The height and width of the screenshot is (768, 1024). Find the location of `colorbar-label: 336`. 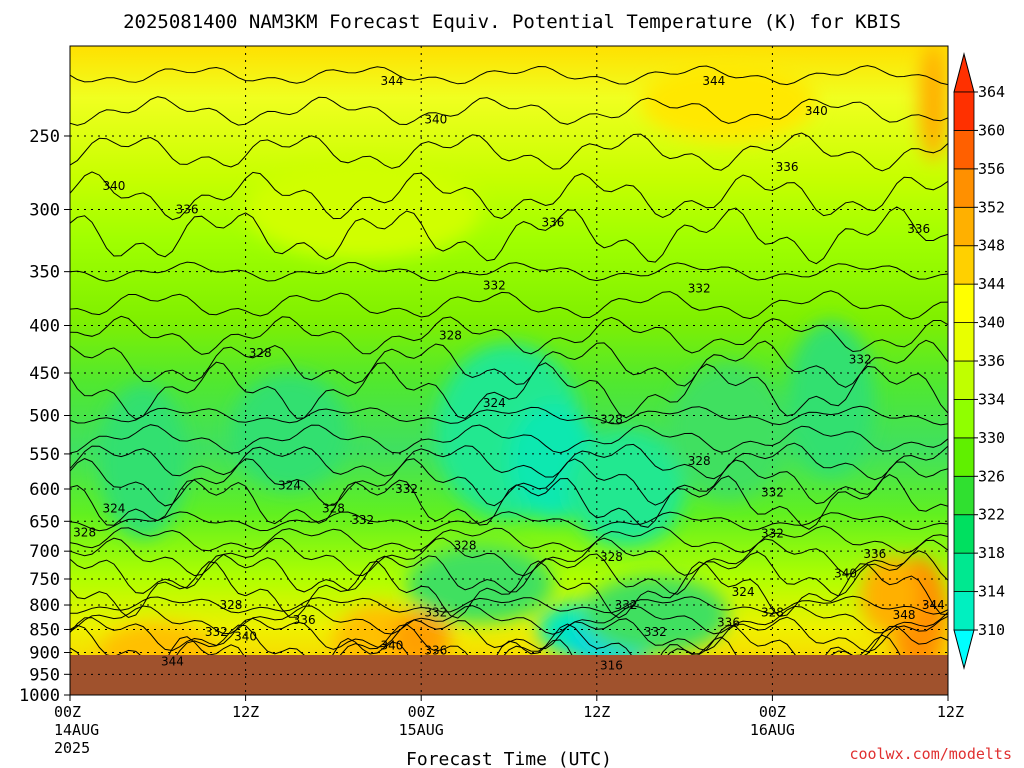

colorbar-label: 336 is located at coordinates (991, 361).